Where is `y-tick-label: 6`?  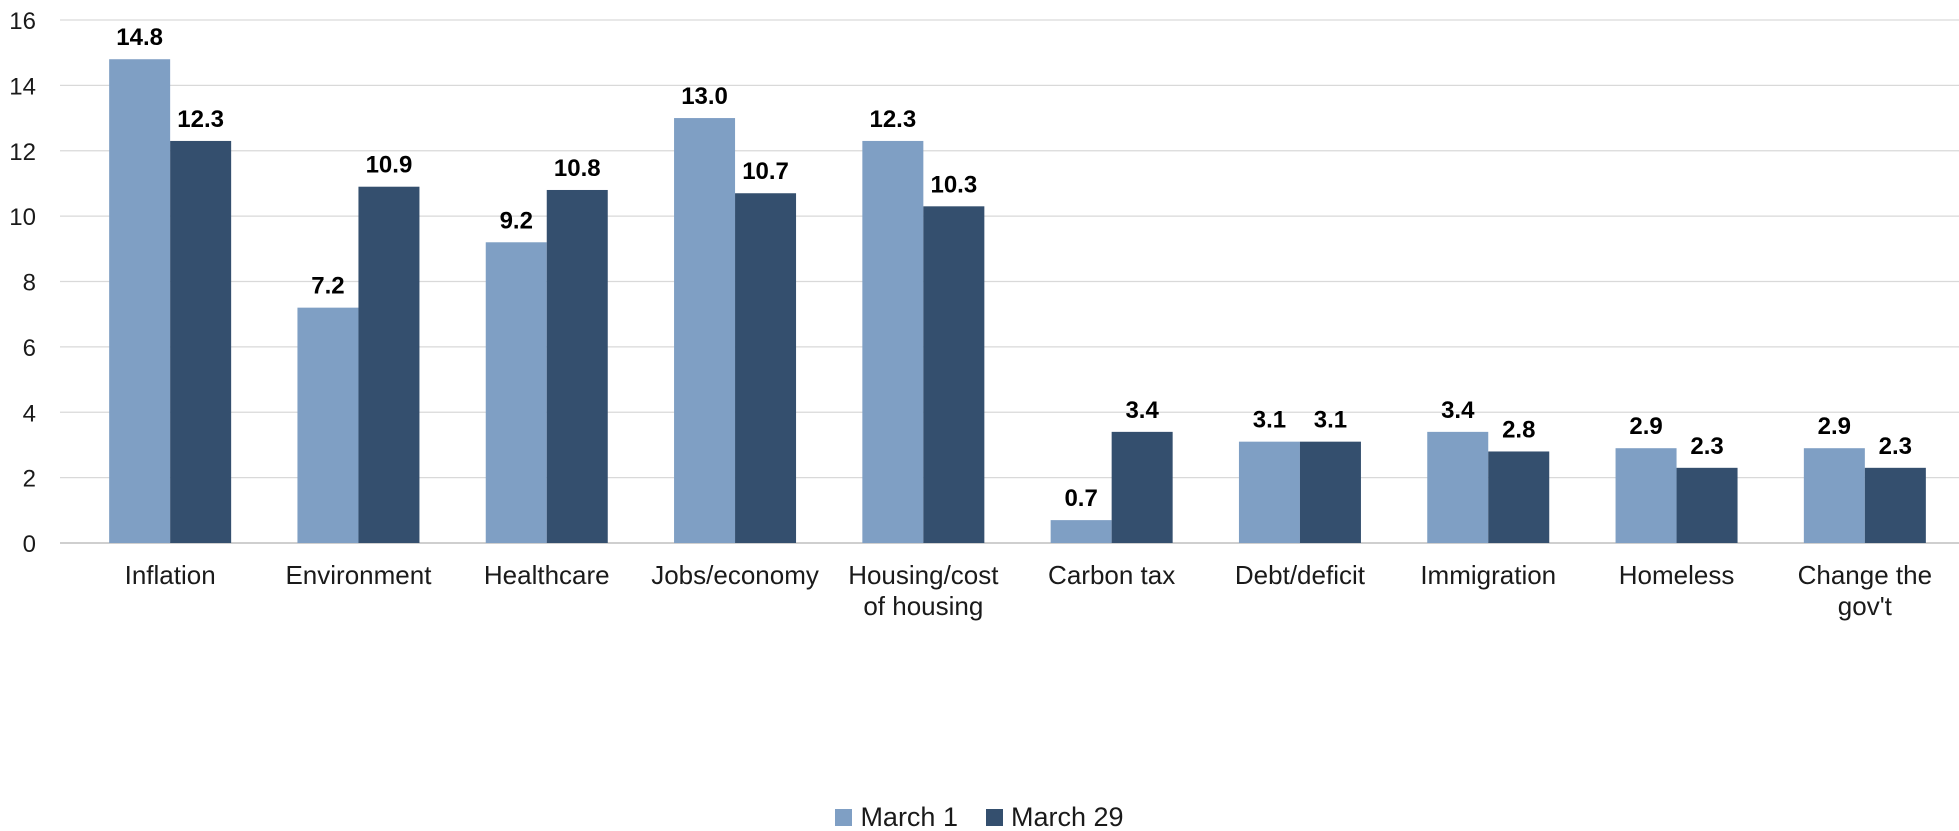
y-tick-label: 6 is located at coordinates (29, 348).